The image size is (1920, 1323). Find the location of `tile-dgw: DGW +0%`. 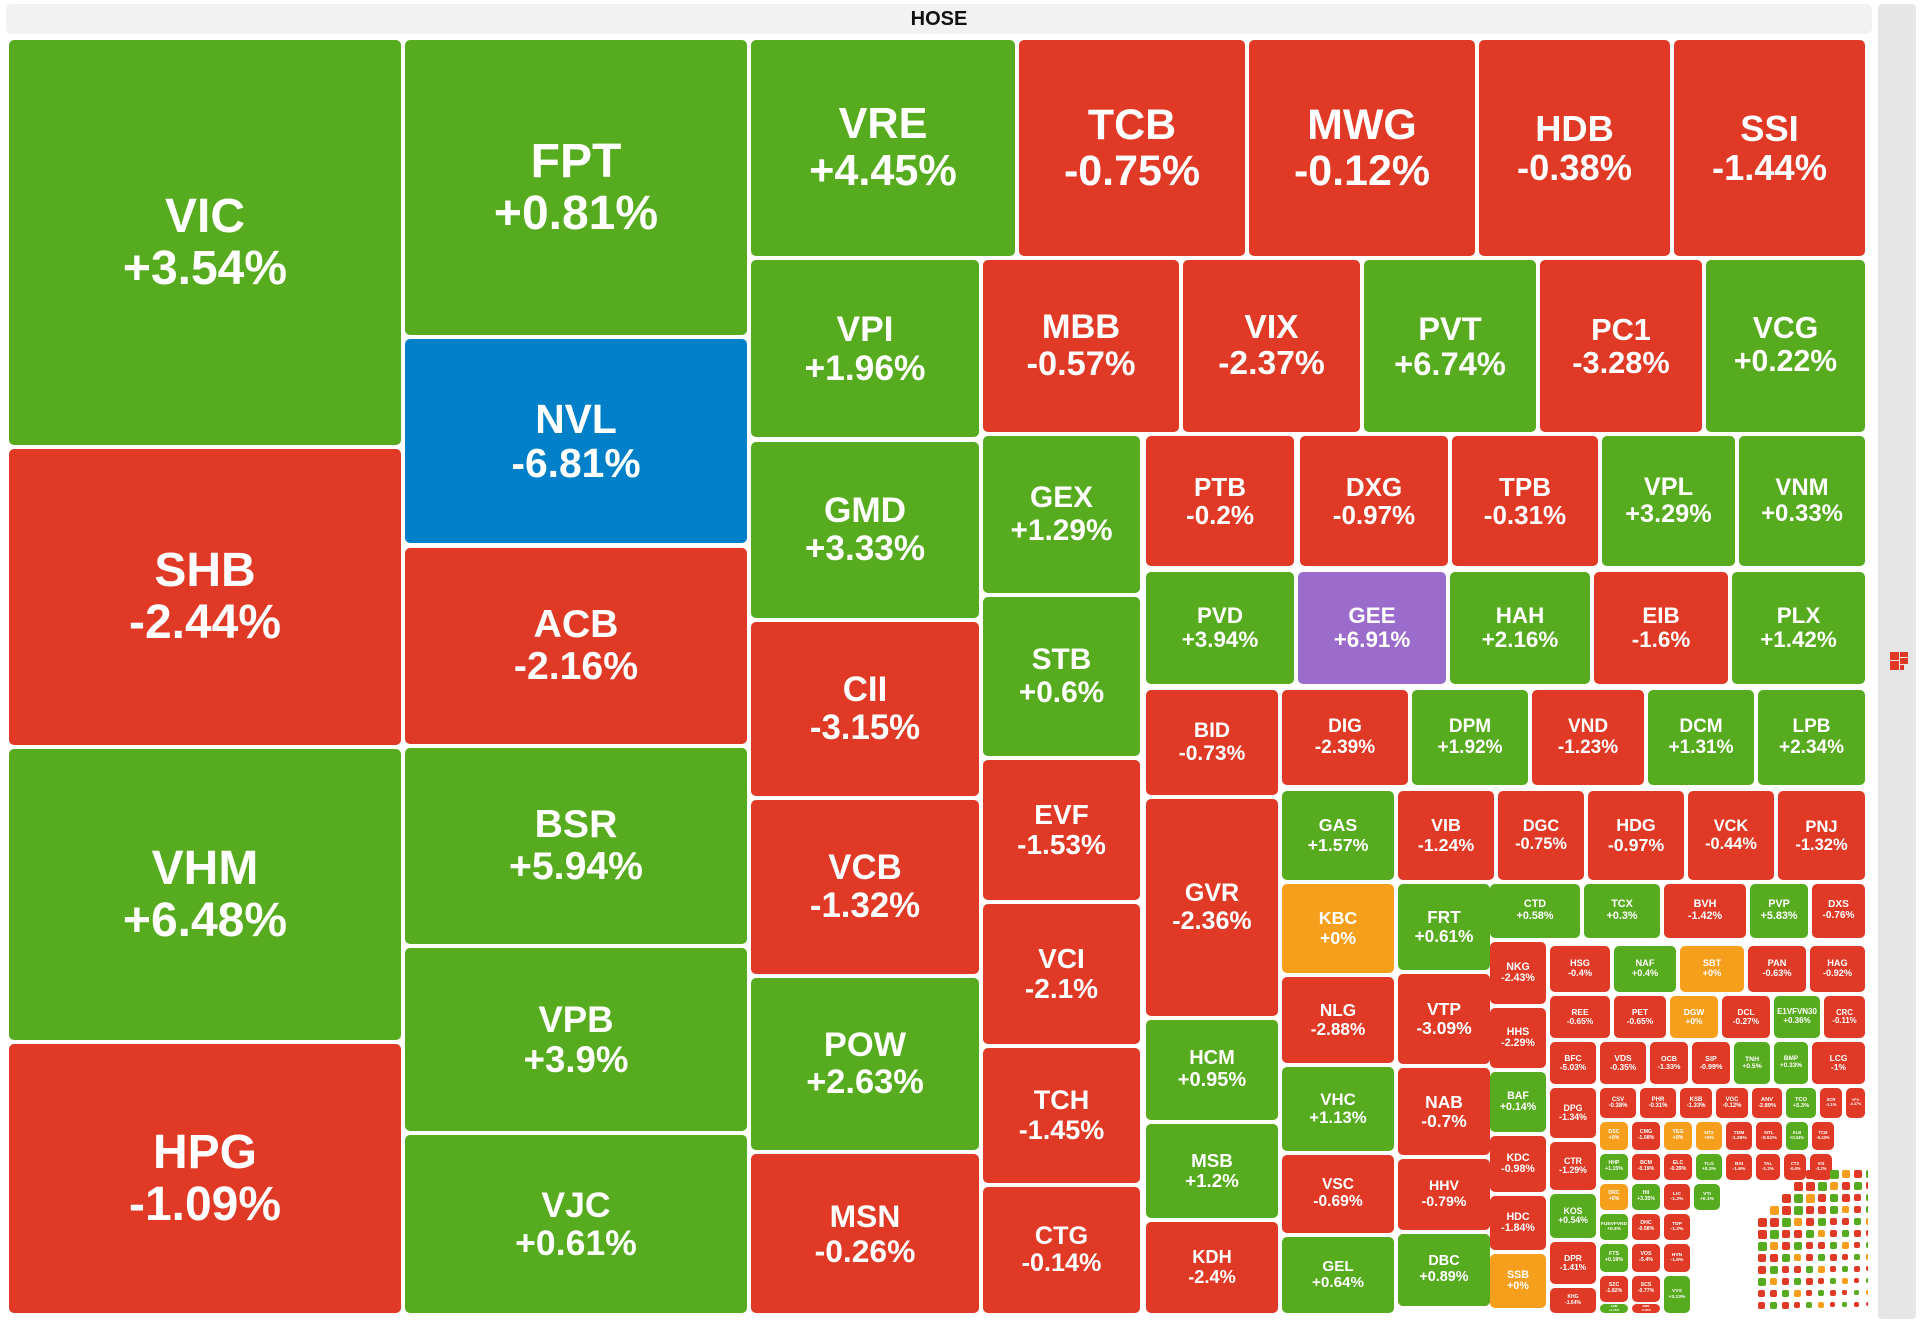

tile-dgw: DGW +0% is located at coordinates (1694, 1017).